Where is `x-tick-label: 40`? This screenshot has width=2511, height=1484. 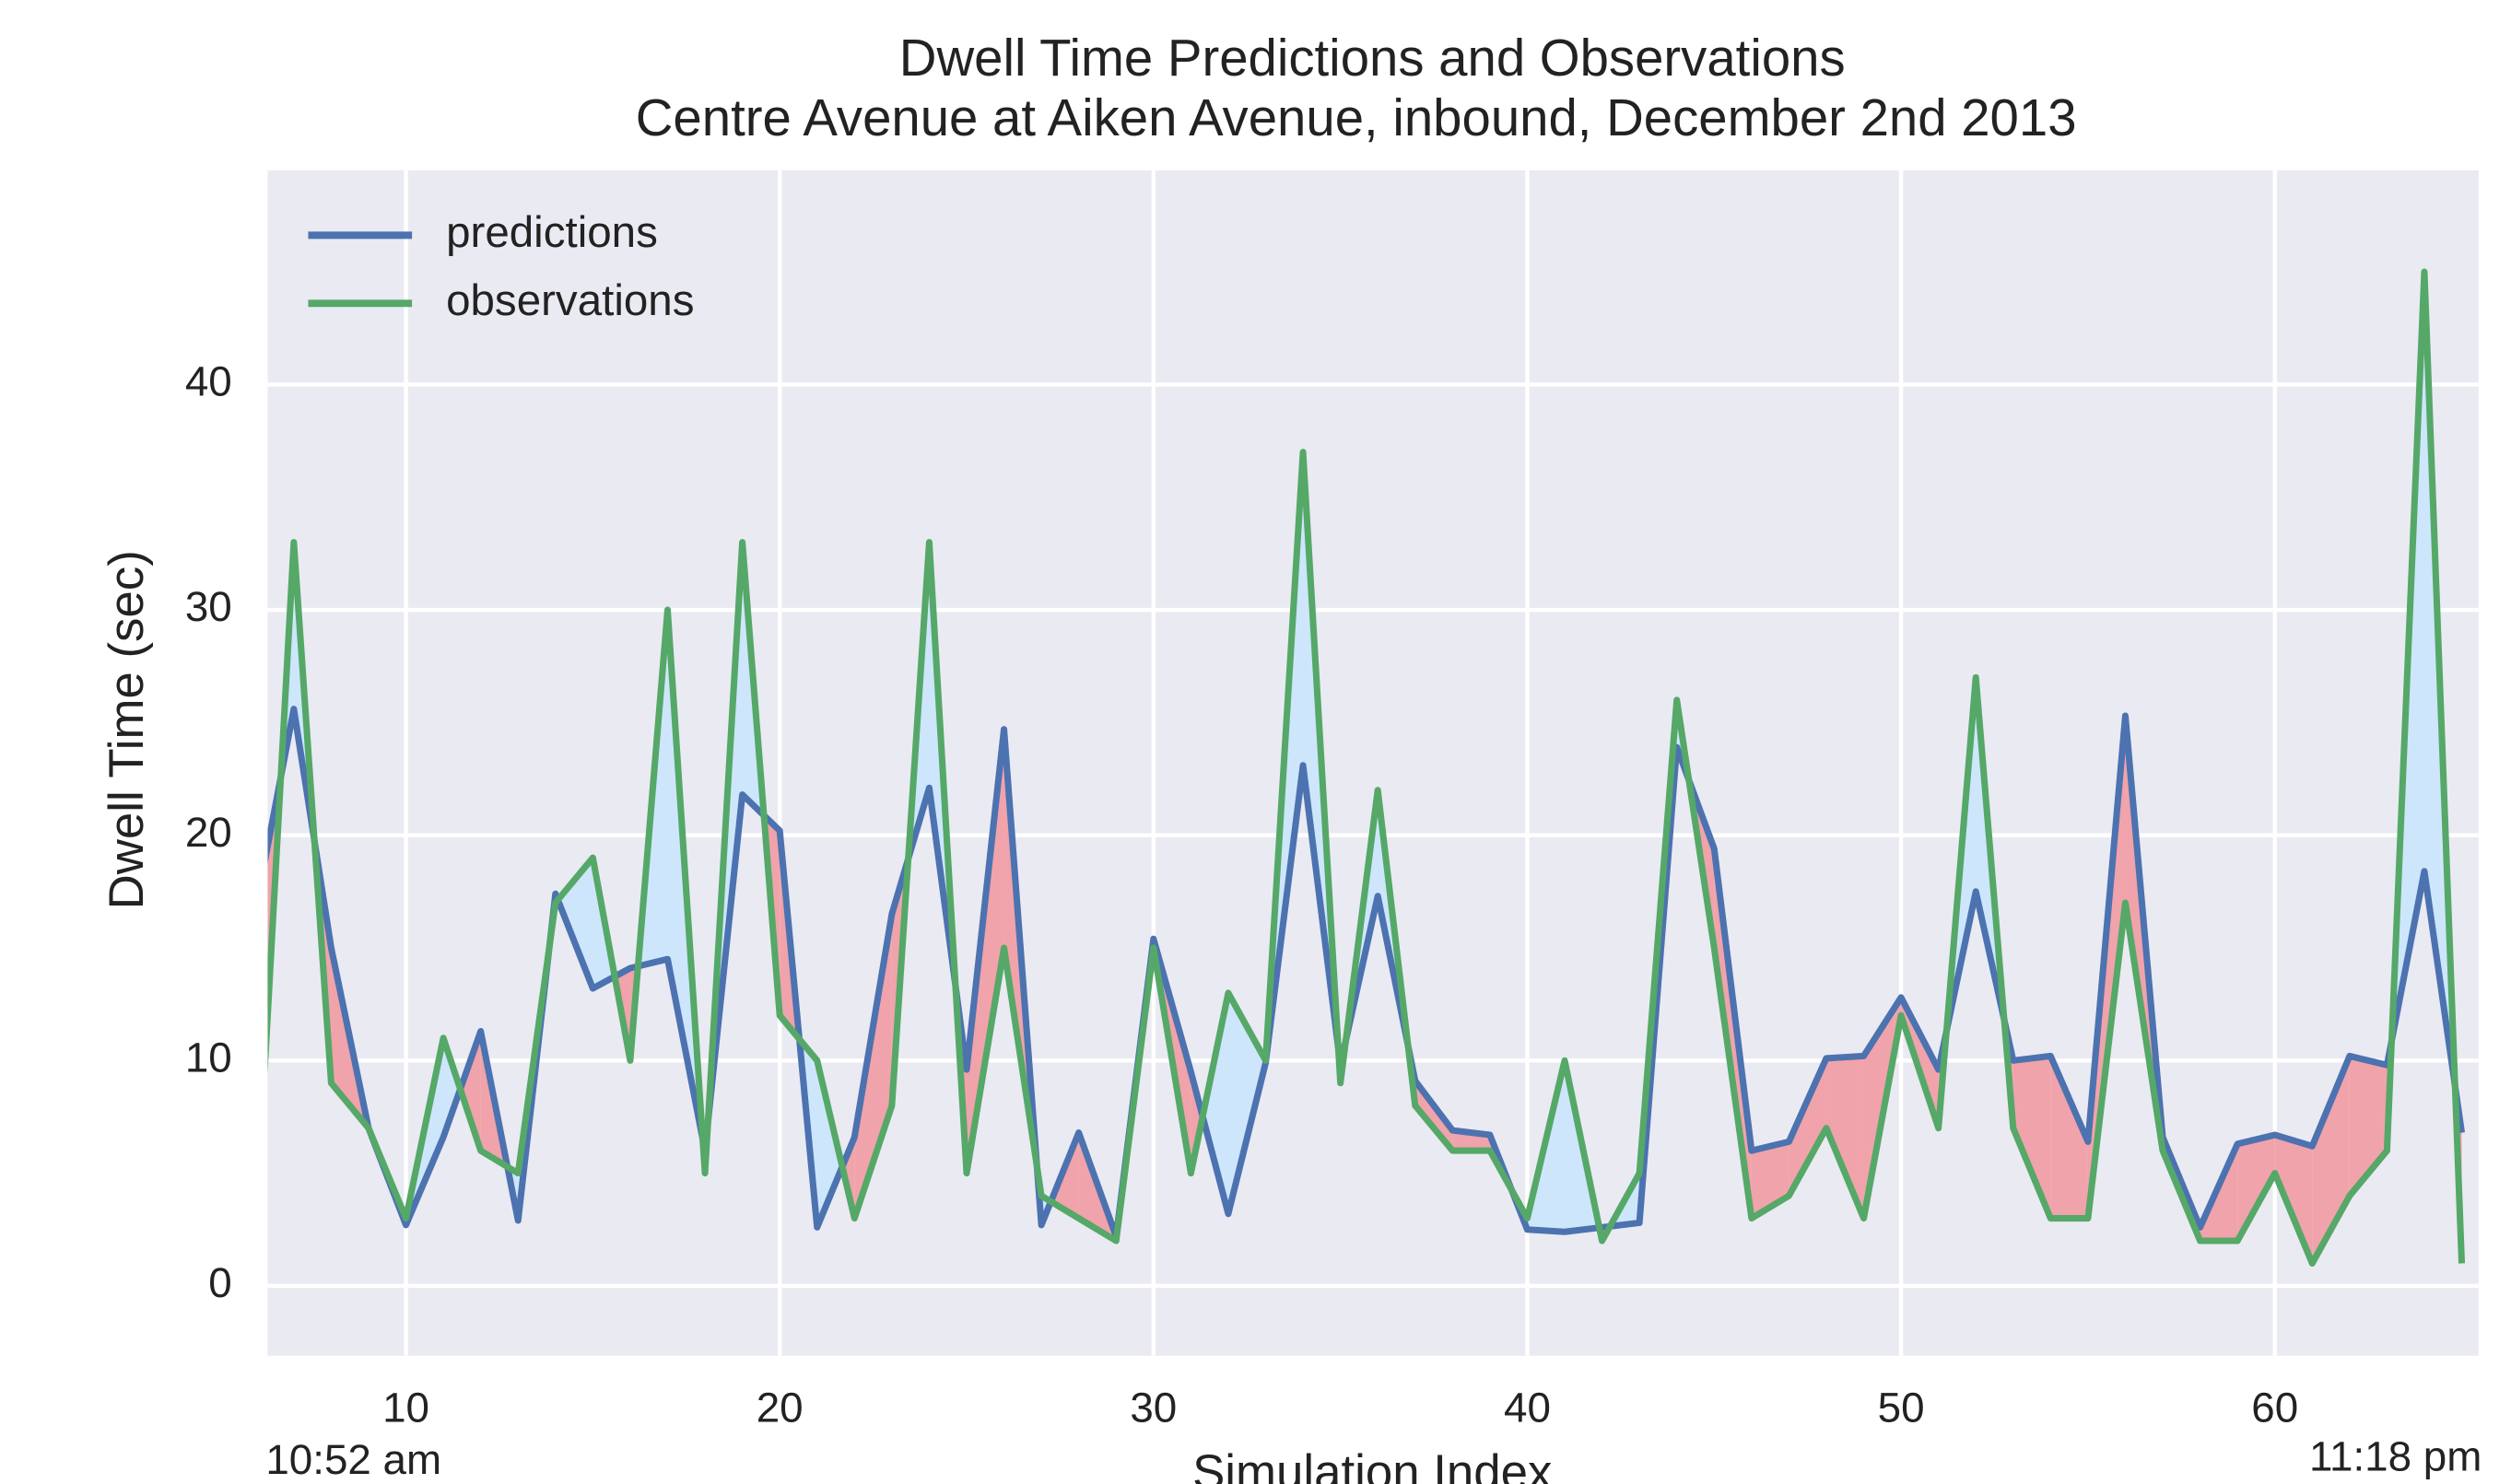 x-tick-label: 40 is located at coordinates (1527, 1408).